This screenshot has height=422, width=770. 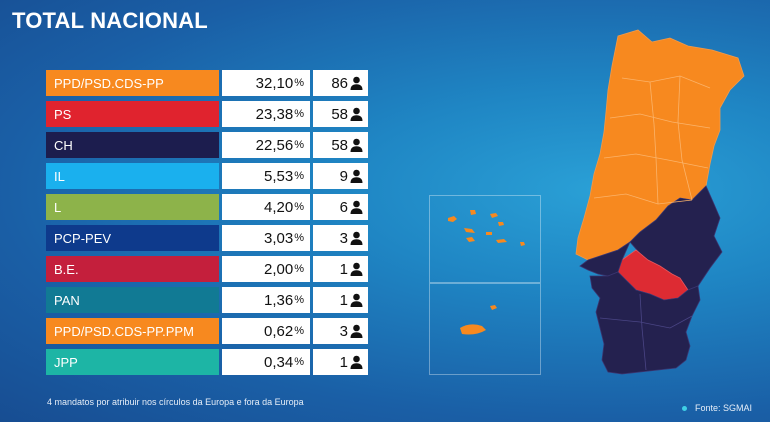 What do you see at coordinates (132, 238) in the screenshot?
I see `party-name: PCP-PEV` at bounding box center [132, 238].